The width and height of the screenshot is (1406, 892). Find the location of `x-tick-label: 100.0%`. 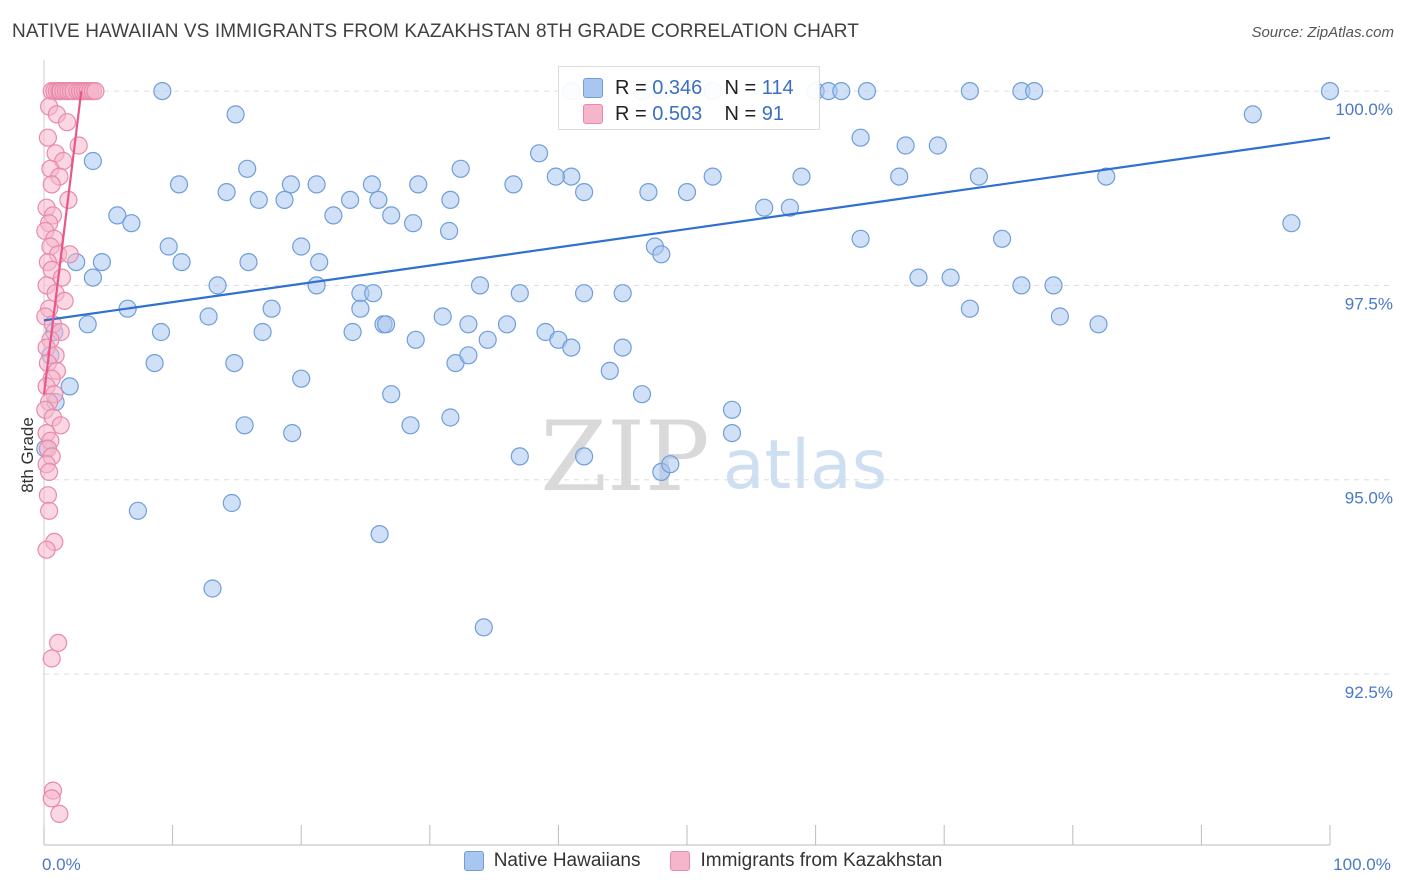

x-tick-label: 100.0% is located at coordinates (1362, 864).